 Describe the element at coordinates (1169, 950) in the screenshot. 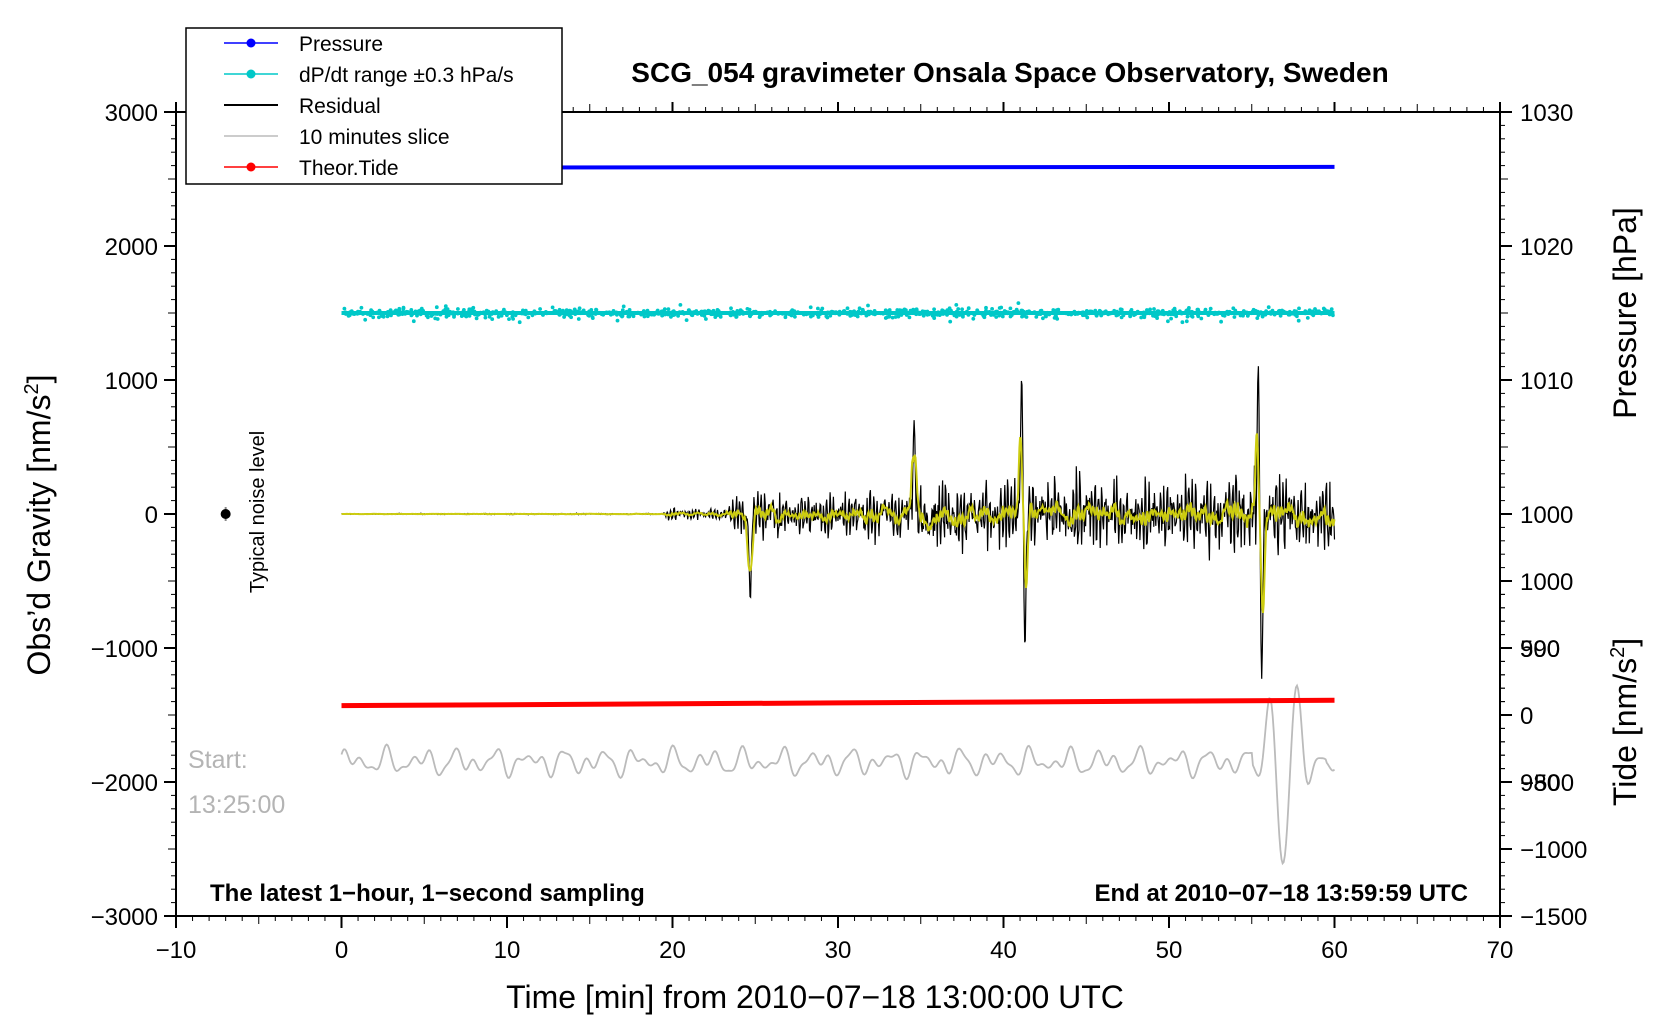

I see `x-tick-label: 50` at that location.